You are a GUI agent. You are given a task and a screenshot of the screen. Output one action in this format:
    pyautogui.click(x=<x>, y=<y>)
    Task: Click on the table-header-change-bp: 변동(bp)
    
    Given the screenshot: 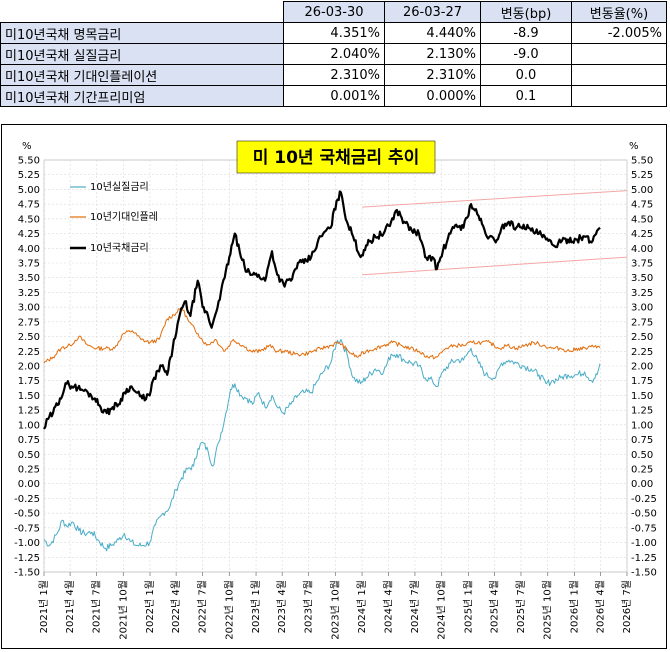 What is the action you would take?
    pyautogui.click(x=526, y=12)
    